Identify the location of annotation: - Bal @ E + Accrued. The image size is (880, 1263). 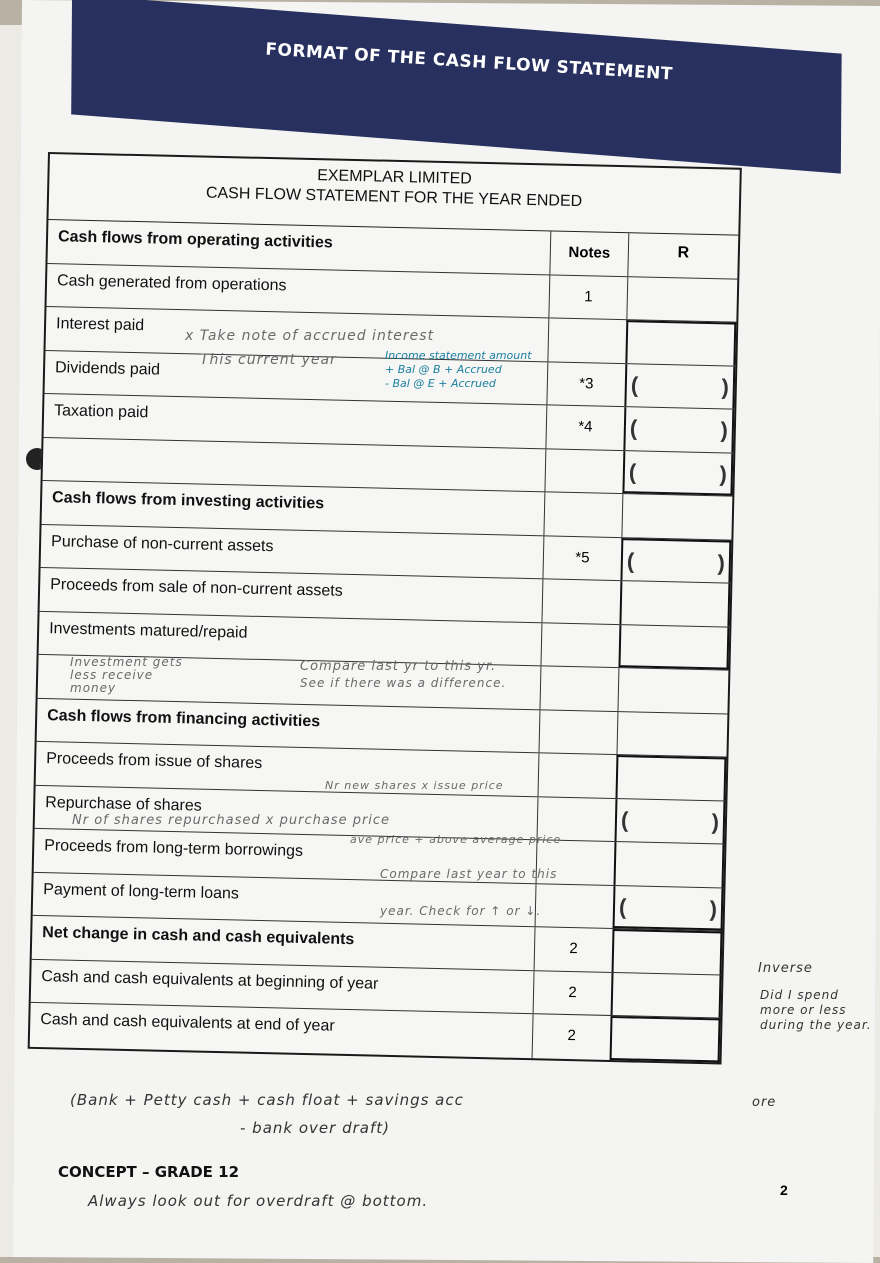
(440, 383).